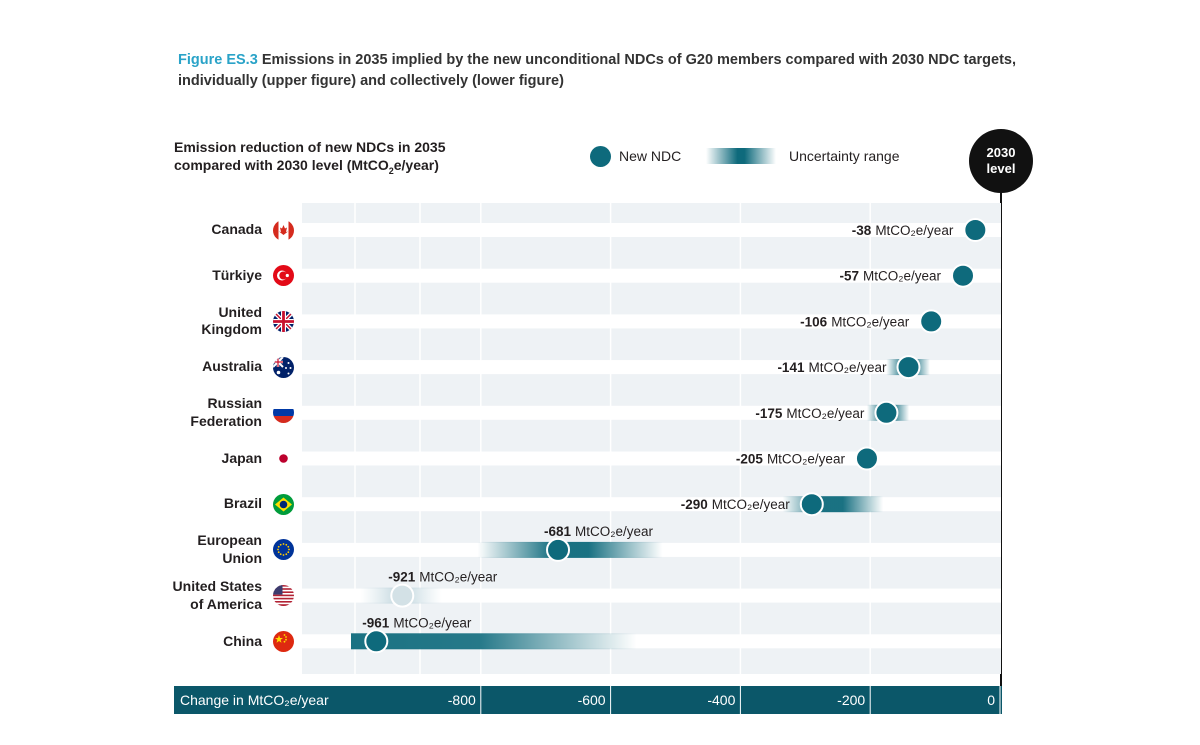 The width and height of the screenshot is (1200, 745). What do you see at coordinates (494, 641) in the screenshot?
I see `uncertainty-range-china` at bounding box center [494, 641].